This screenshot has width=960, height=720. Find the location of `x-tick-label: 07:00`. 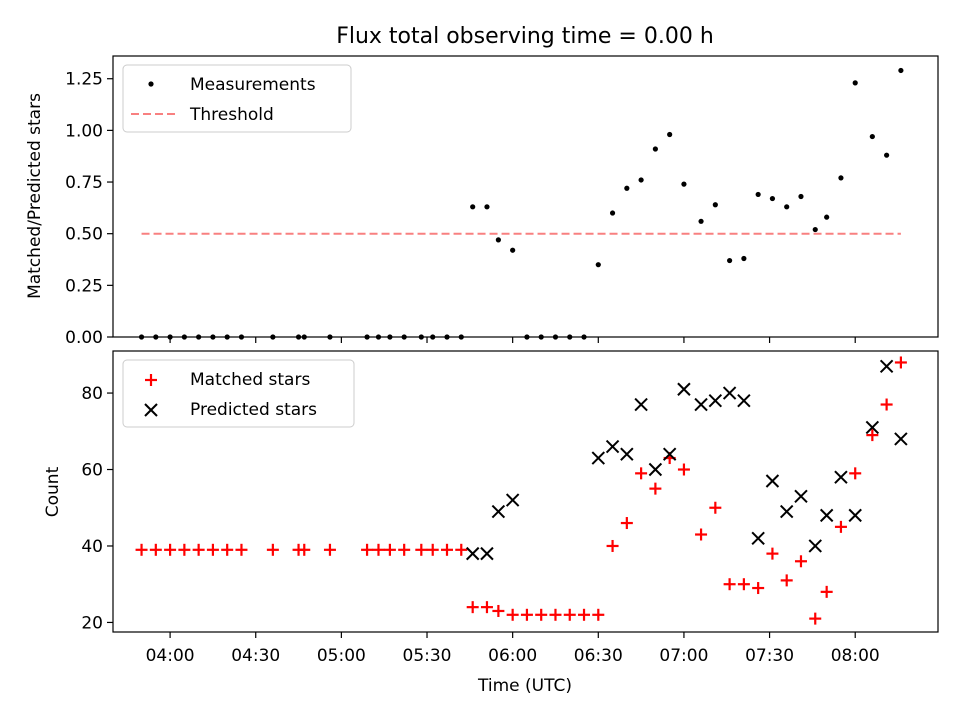

x-tick-label: 07:00 is located at coordinates (683, 656).